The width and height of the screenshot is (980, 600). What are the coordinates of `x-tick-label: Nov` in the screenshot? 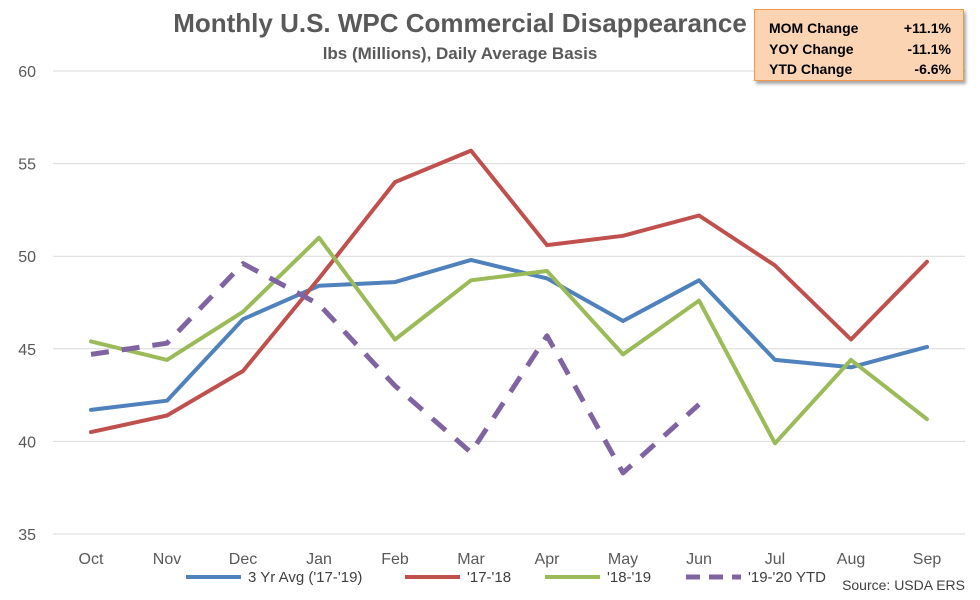 It's located at (167, 559).